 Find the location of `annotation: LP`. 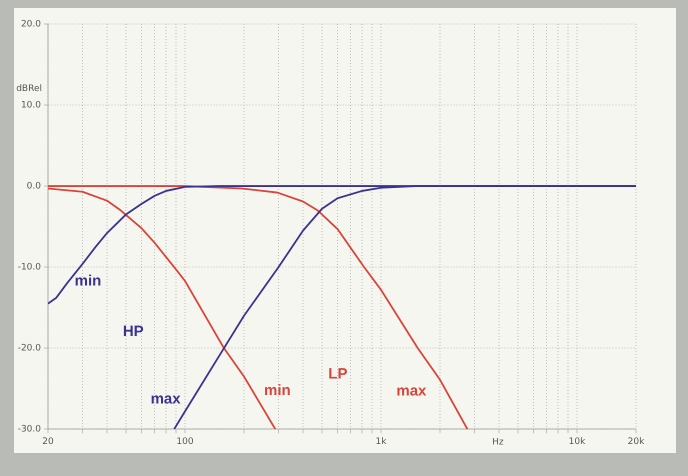

annotation: LP is located at coordinates (338, 374).